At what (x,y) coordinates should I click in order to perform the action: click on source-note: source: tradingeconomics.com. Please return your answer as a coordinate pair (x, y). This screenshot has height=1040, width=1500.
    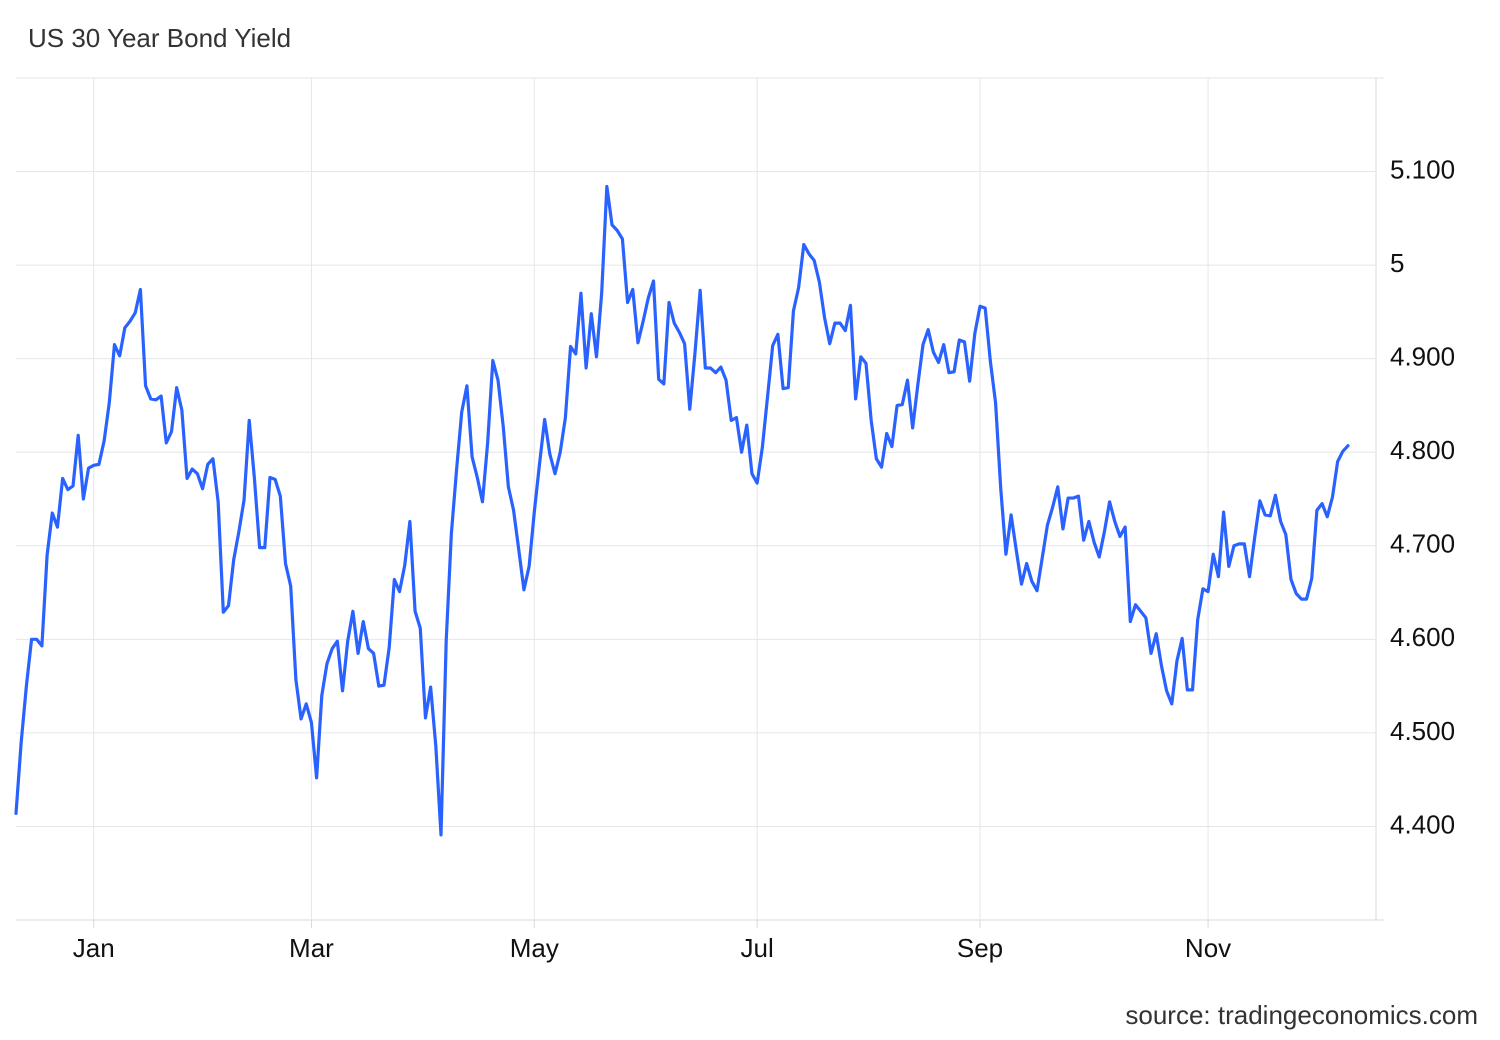
    Looking at the image, I should click on (1301, 1015).